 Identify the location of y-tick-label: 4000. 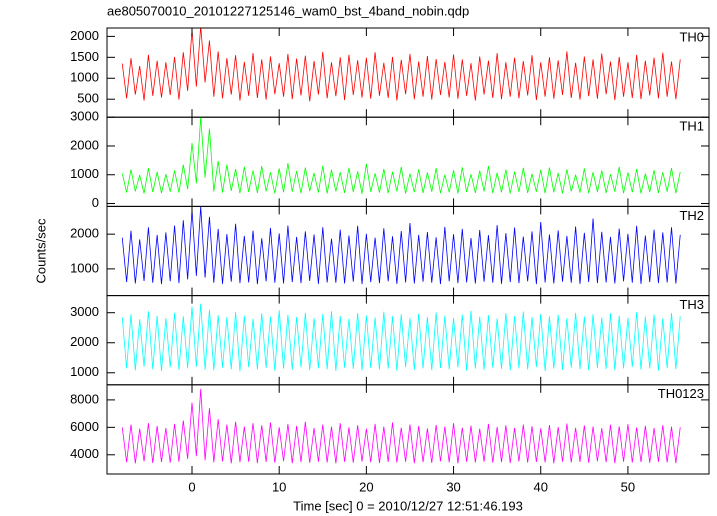
(84, 453).